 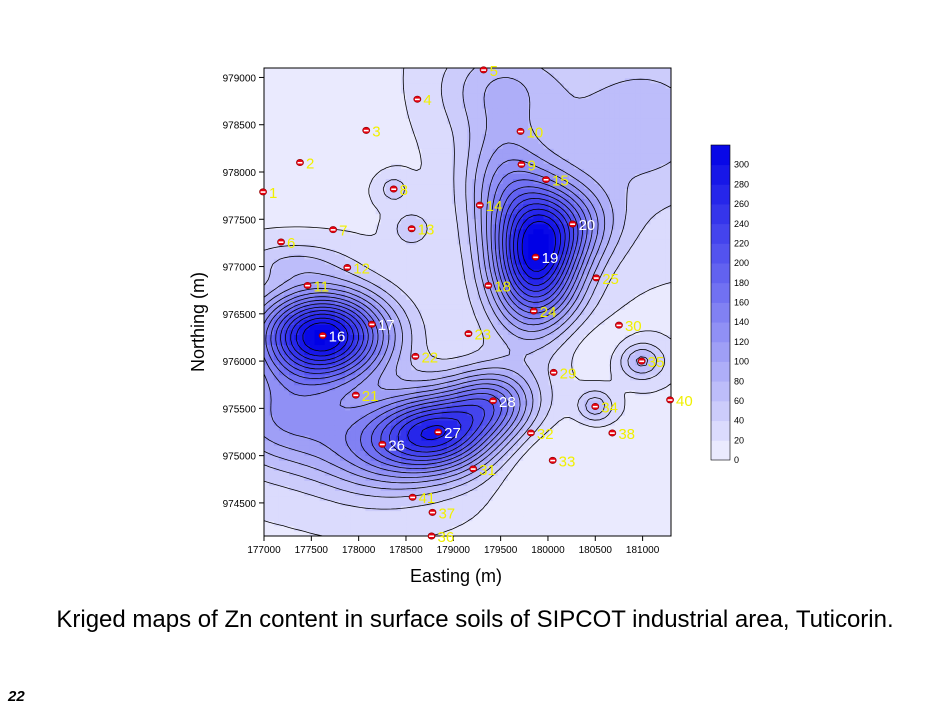 What do you see at coordinates (545, 434) in the screenshot?
I see `sample-label: 32` at bounding box center [545, 434].